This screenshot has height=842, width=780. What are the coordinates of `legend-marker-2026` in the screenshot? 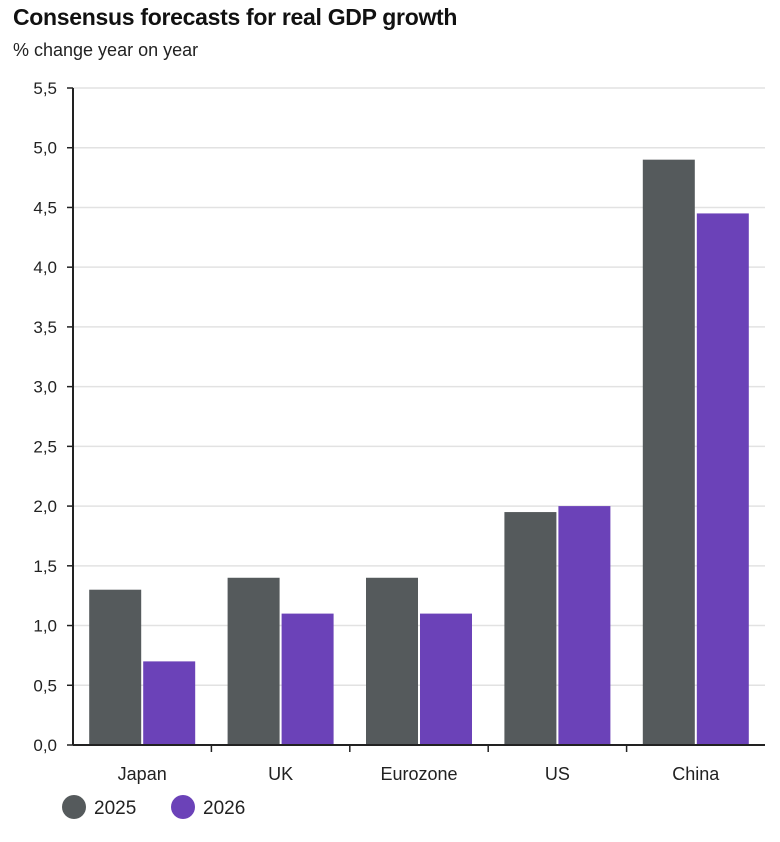 It's located at (183, 807).